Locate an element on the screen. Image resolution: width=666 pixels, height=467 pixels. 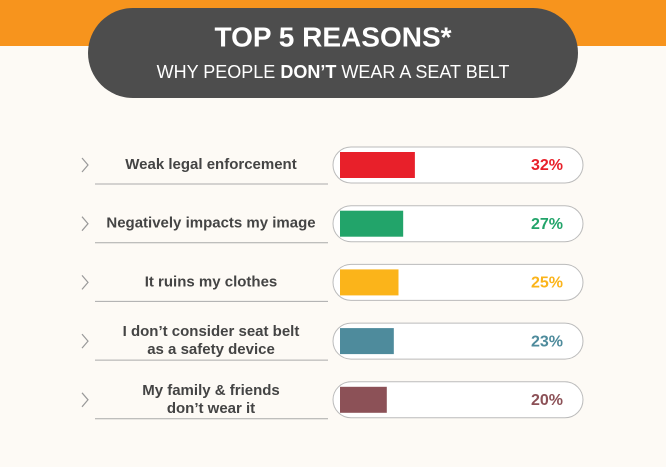
chart-subtitle: WHY PEOPLE DON’T WEAR A SEAT BELT is located at coordinates (333, 72).